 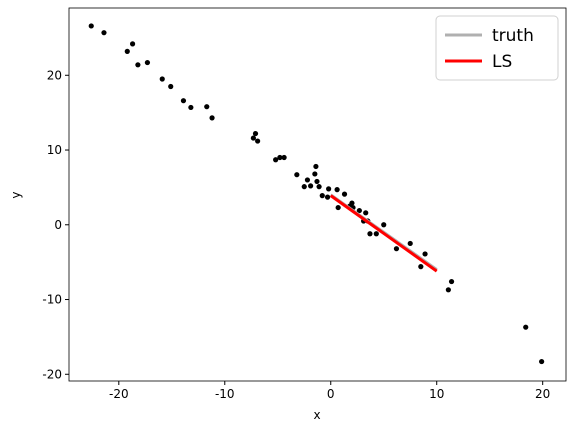 What do you see at coordinates (383, 233) in the screenshot?
I see `line` at bounding box center [383, 233].